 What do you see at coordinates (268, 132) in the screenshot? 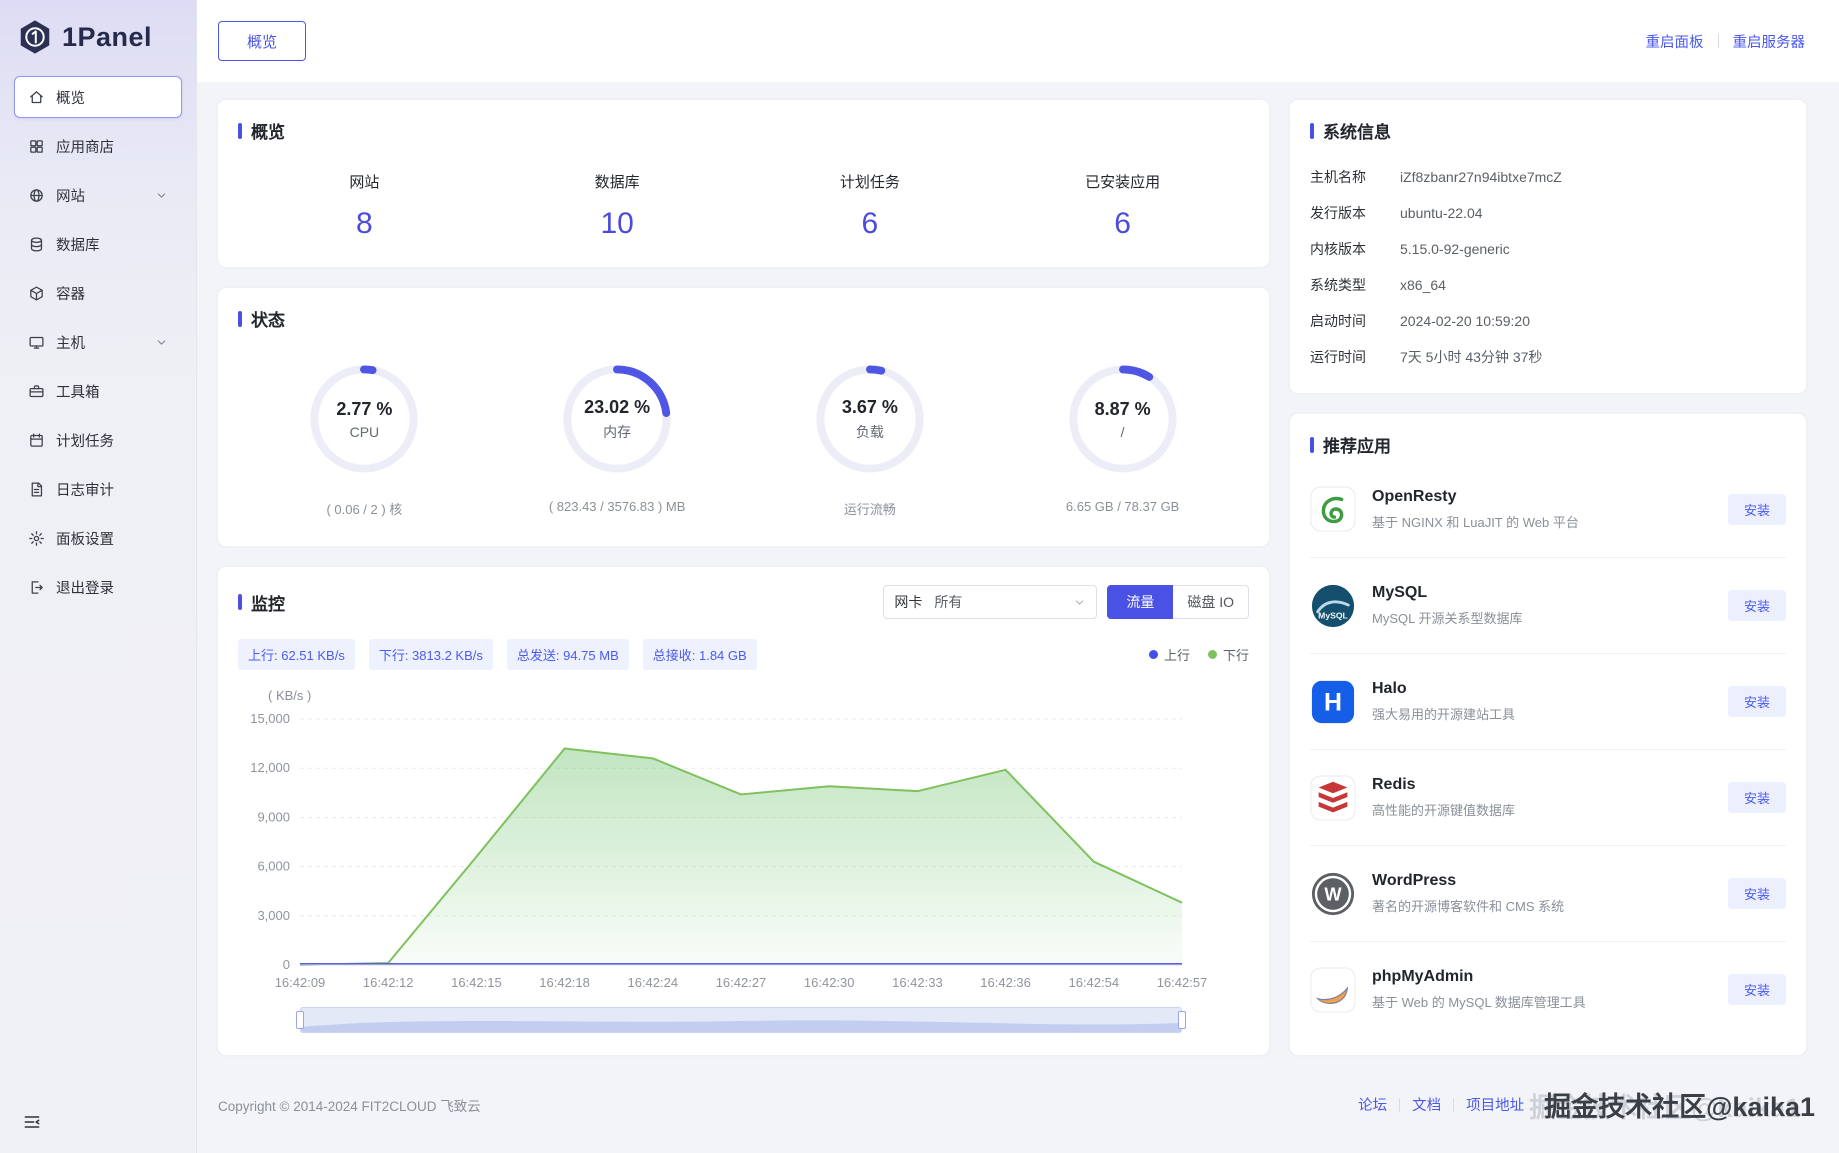
I see `overview-card-title: 概览` at bounding box center [268, 132].